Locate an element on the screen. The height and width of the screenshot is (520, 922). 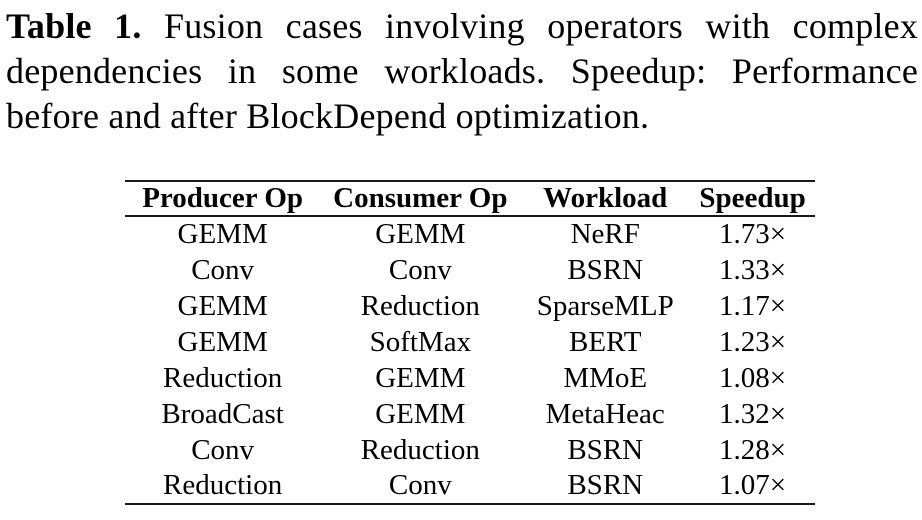
cell-workload: MMoE is located at coordinates (605, 377).